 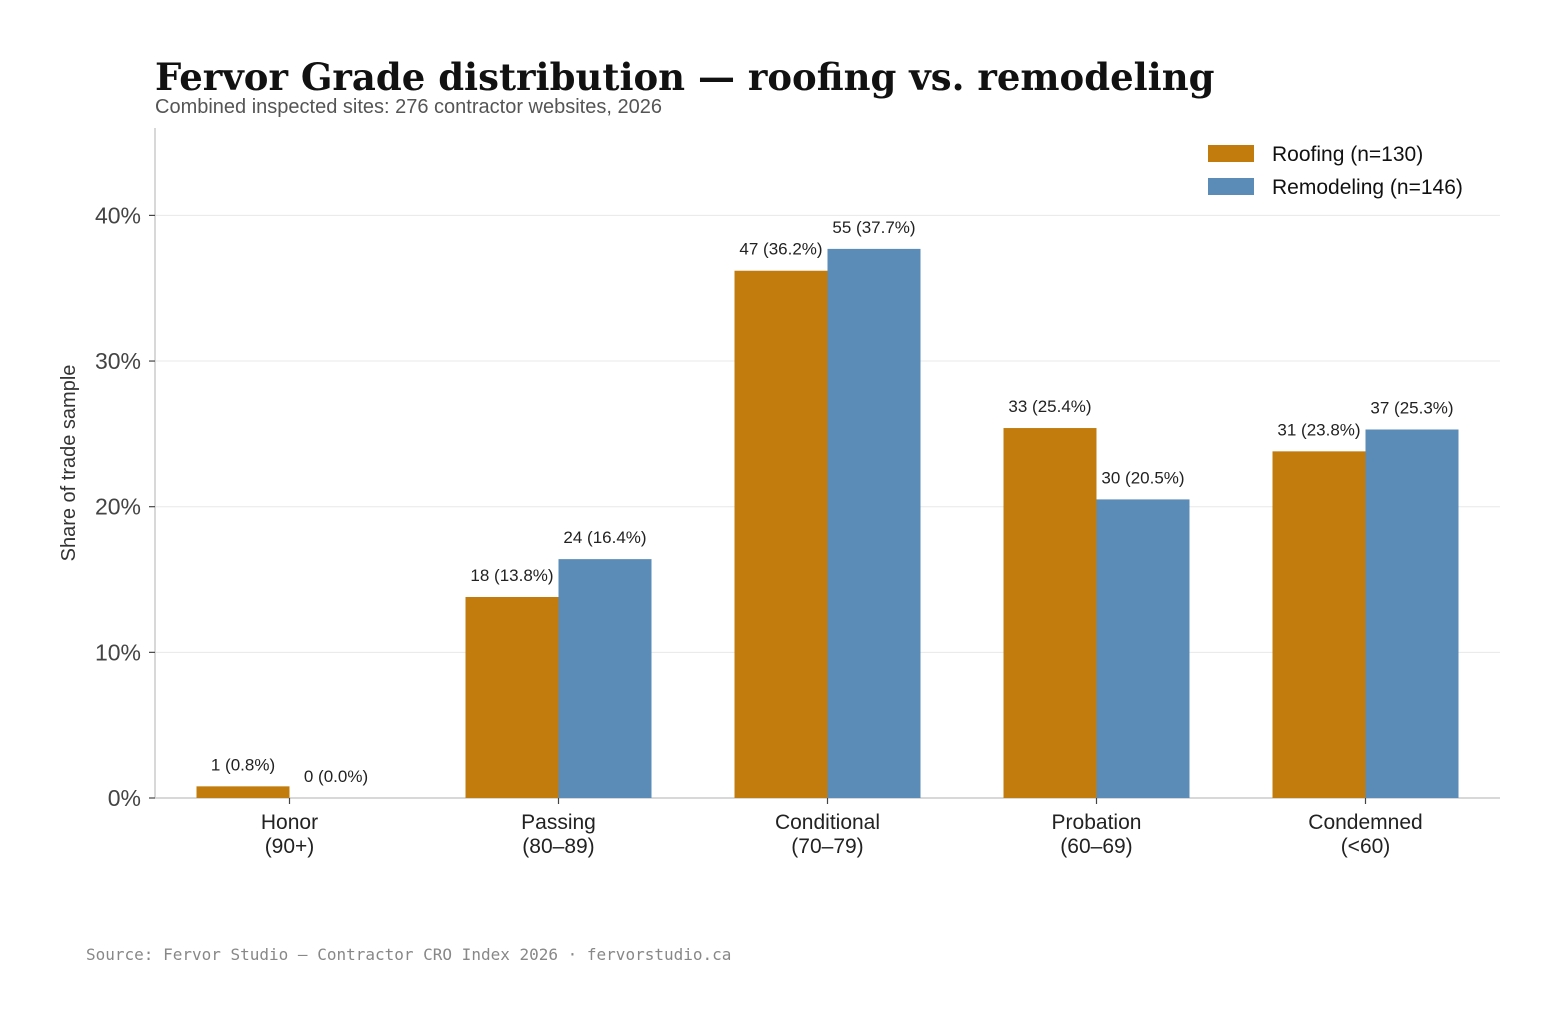 I want to click on bar-value-label: 18 (13.8%), so click(x=511, y=575).